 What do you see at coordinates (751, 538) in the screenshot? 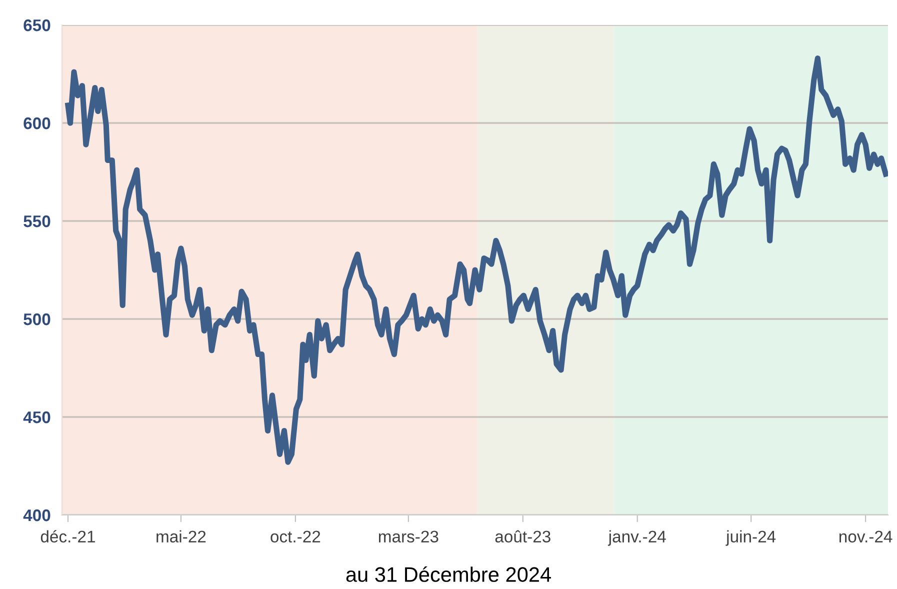
I see `x-tick-label: juin-24` at bounding box center [751, 538].